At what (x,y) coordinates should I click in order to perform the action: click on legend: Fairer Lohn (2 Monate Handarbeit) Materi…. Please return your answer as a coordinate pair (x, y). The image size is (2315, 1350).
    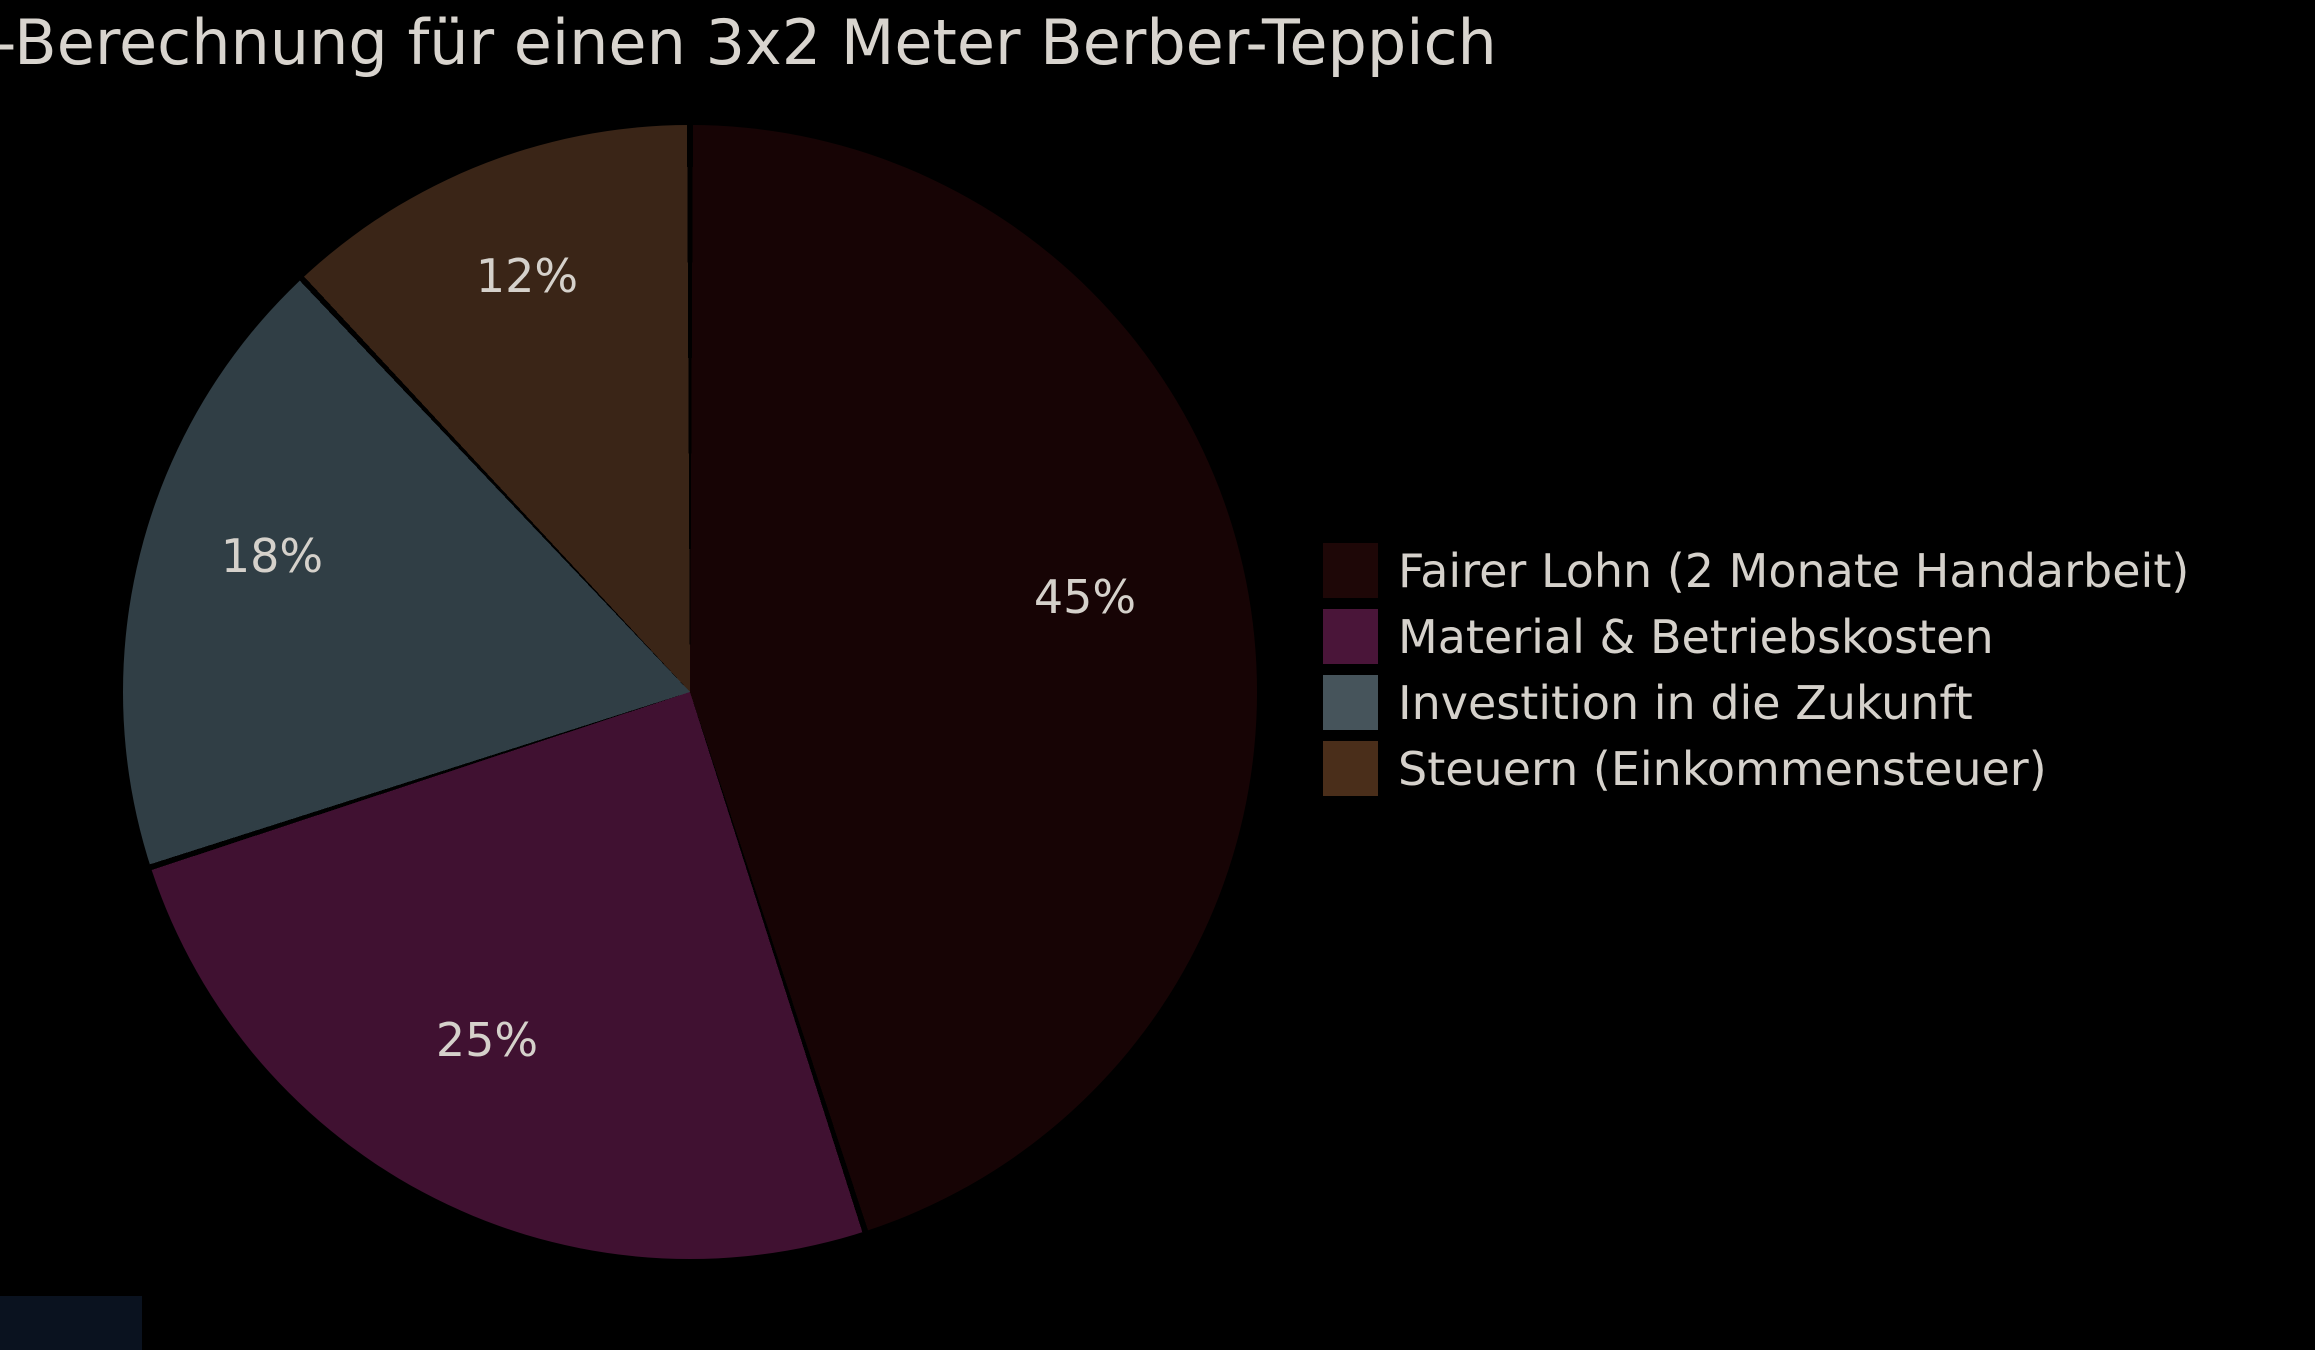
    Looking at the image, I should click on (1756, 675).